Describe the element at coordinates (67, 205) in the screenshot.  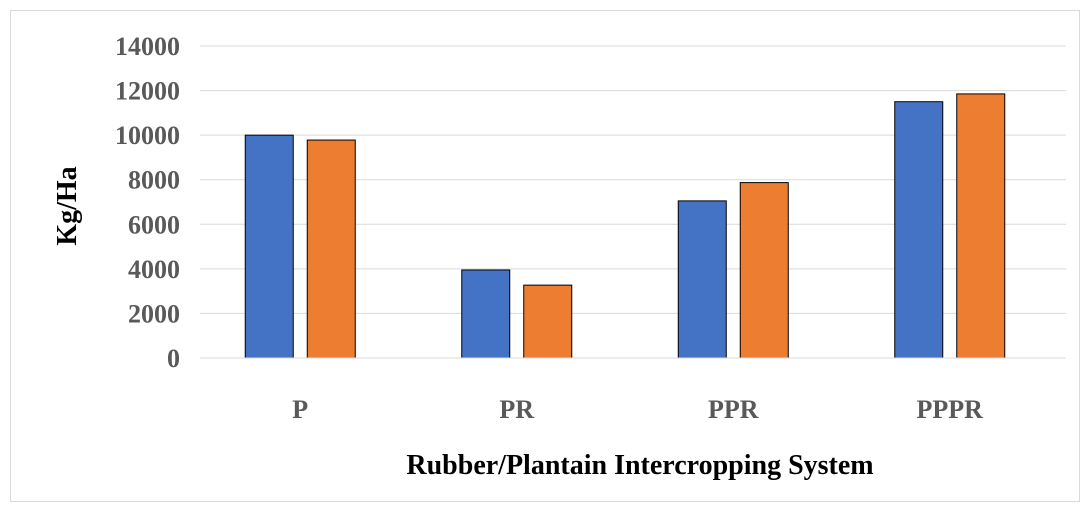
I see `y-axis-title: Kg/Ha` at that location.